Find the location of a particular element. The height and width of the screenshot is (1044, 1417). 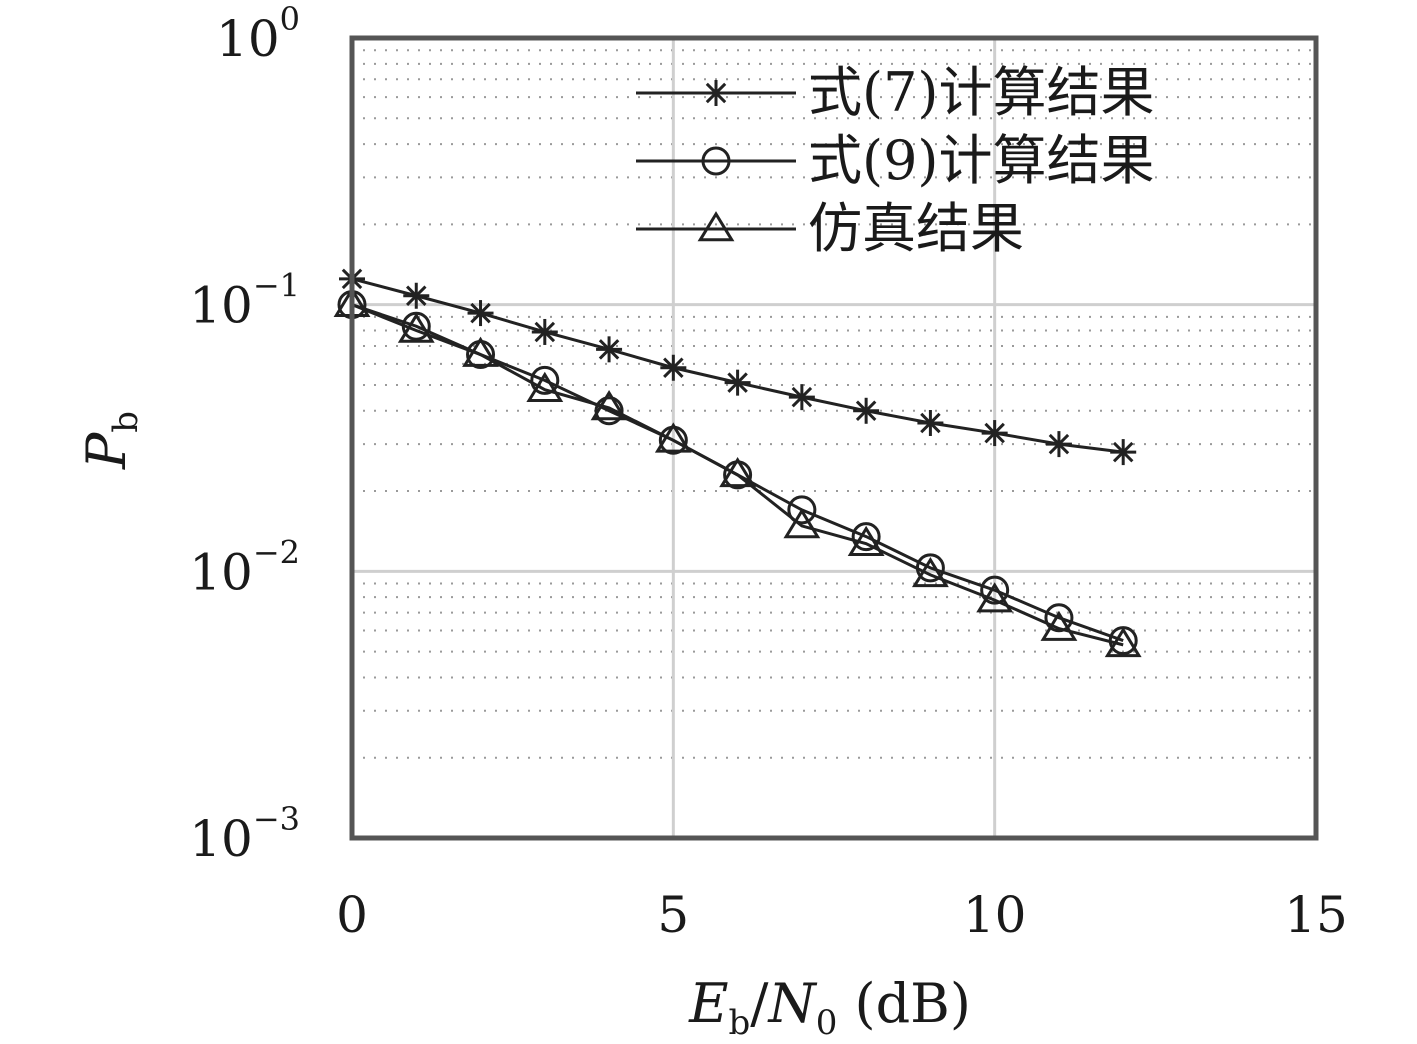

legend-item: 式(9)计算结果 is located at coordinates (895, 160).